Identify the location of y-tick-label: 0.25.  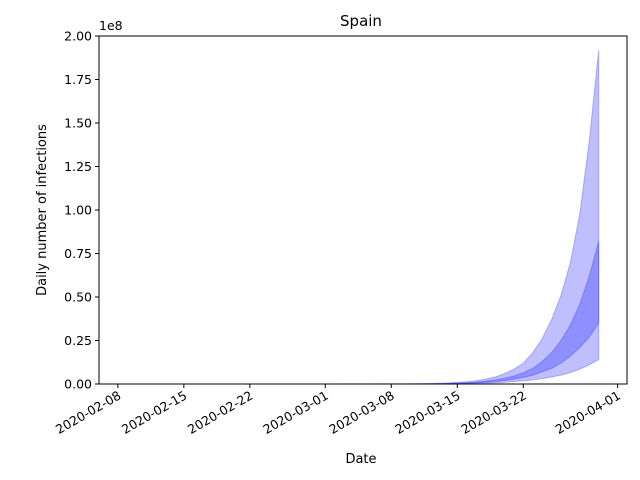
(78, 340).